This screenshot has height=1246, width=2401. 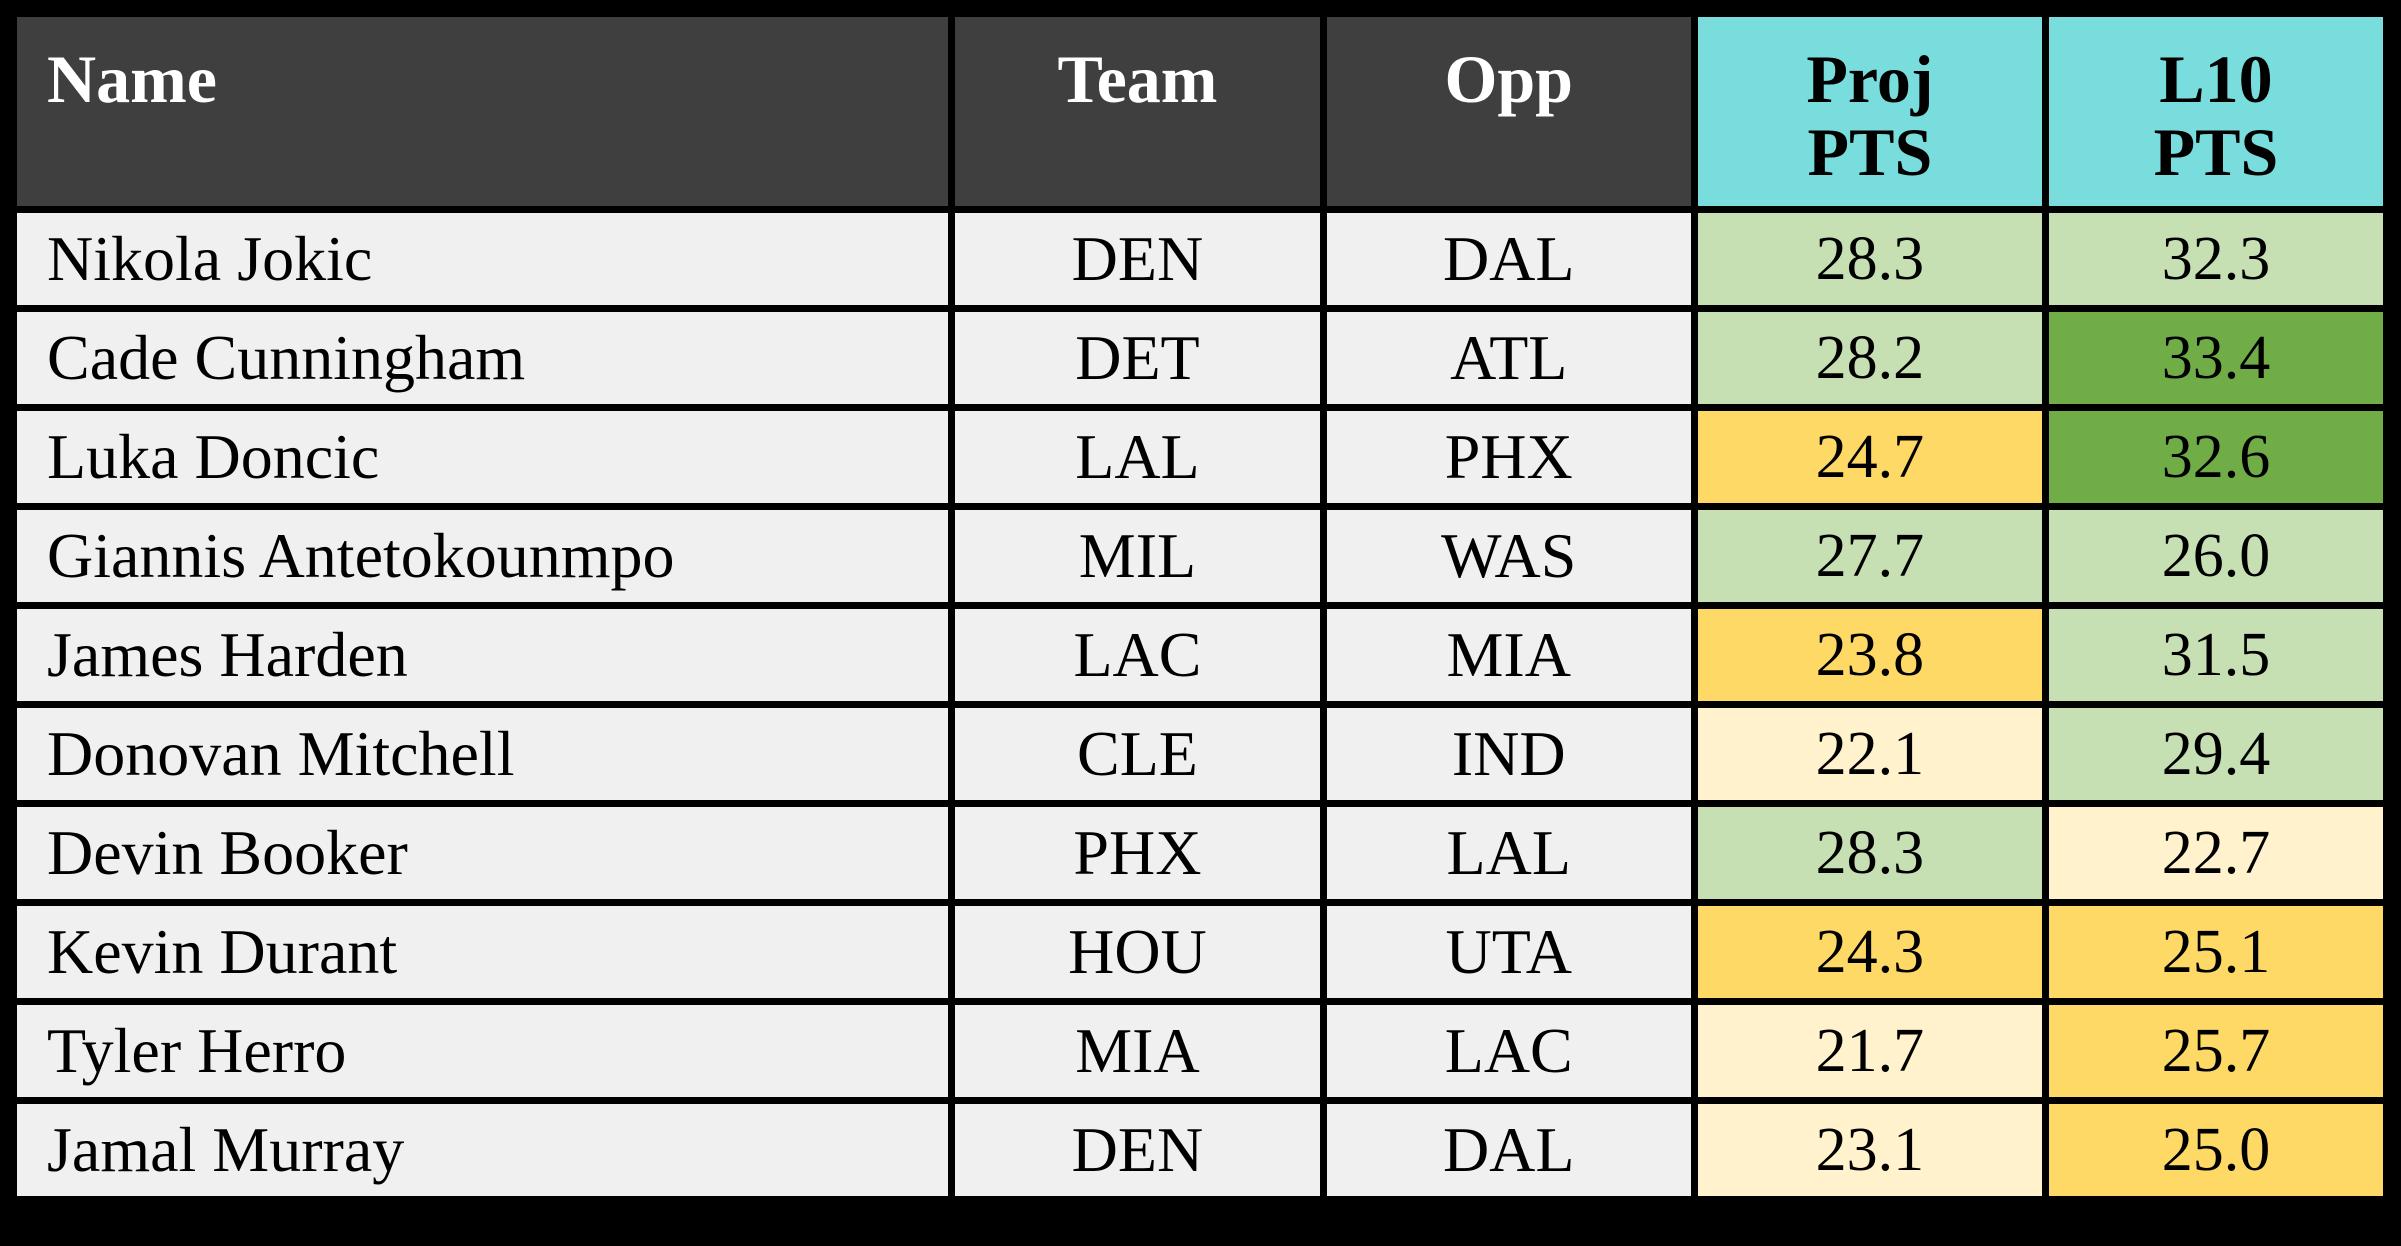 What do you see at coordinates (2216, 655) in the screenshot?
I see `l10-pts-cell: 31.5` at bounding box center [2216, 655].